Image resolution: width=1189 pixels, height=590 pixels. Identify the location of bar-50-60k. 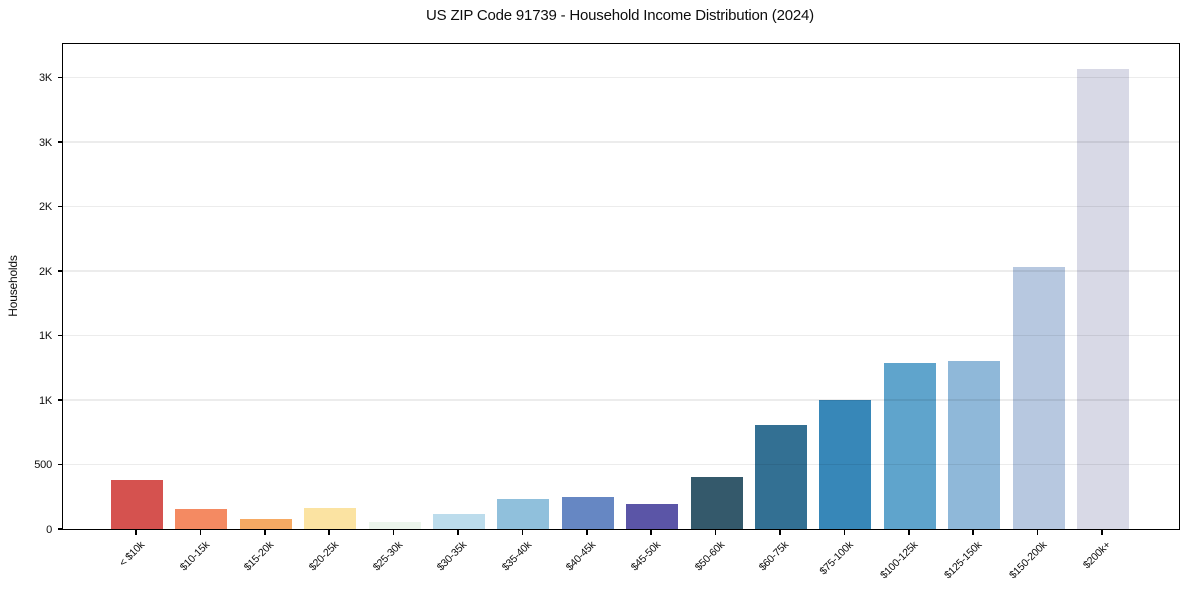
(716, 503).